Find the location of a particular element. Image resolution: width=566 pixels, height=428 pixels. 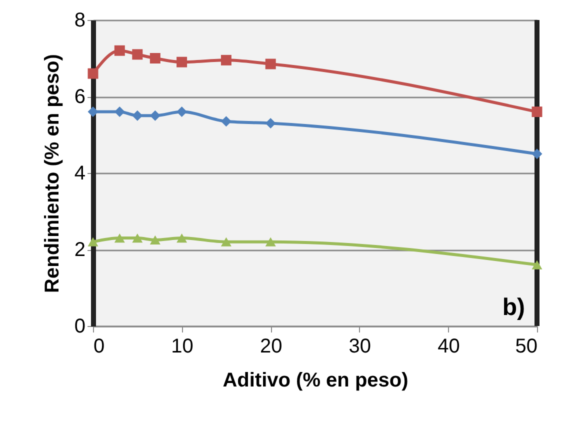

y-tick-label: 8 is located at coordinates (80, 21).